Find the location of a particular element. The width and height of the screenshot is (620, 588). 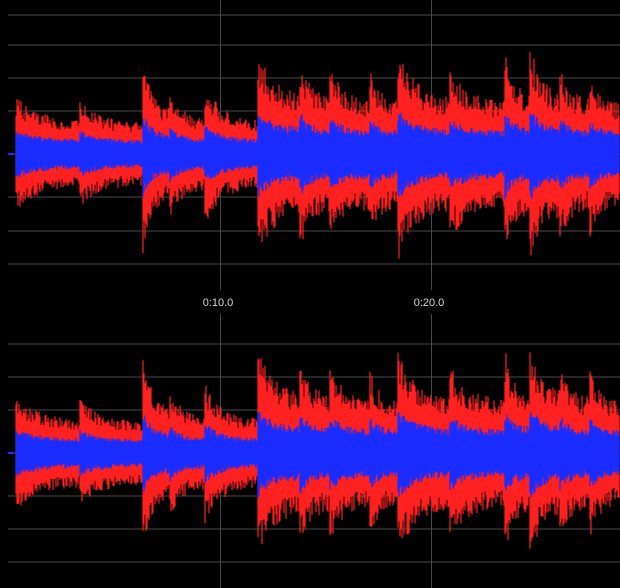

time-label-10s: 0:10.0 is located at coordinates (218, 303).